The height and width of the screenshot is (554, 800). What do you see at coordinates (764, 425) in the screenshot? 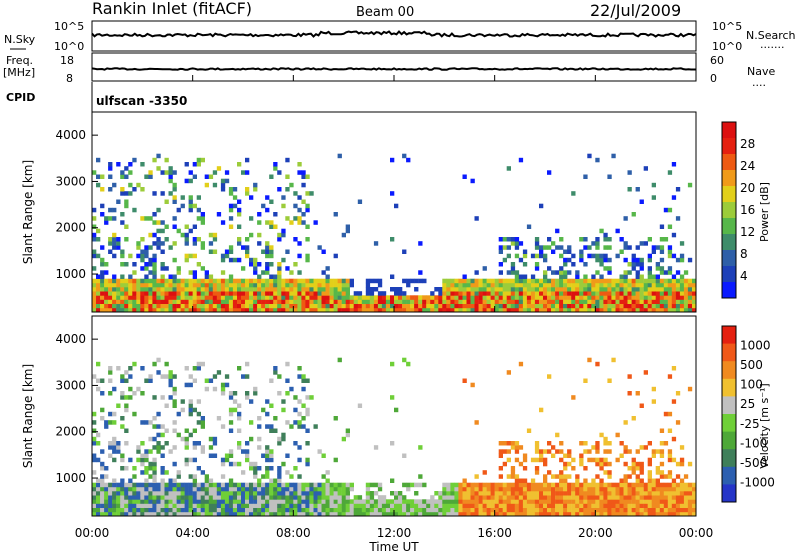
I see `velocity-colorbar-label: Velocity [m s⁻¹]` at bounding box center [764, 425].